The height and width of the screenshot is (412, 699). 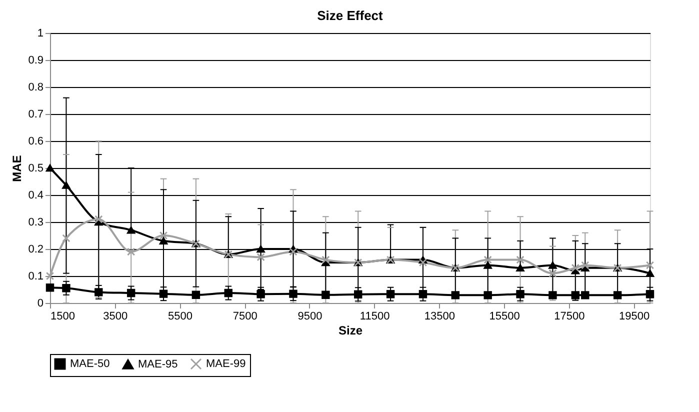 What do you see at coordinates (36, 168) in the screenshot?
I see `y-tick-label: 0.5` at bounding box center [36, 168].